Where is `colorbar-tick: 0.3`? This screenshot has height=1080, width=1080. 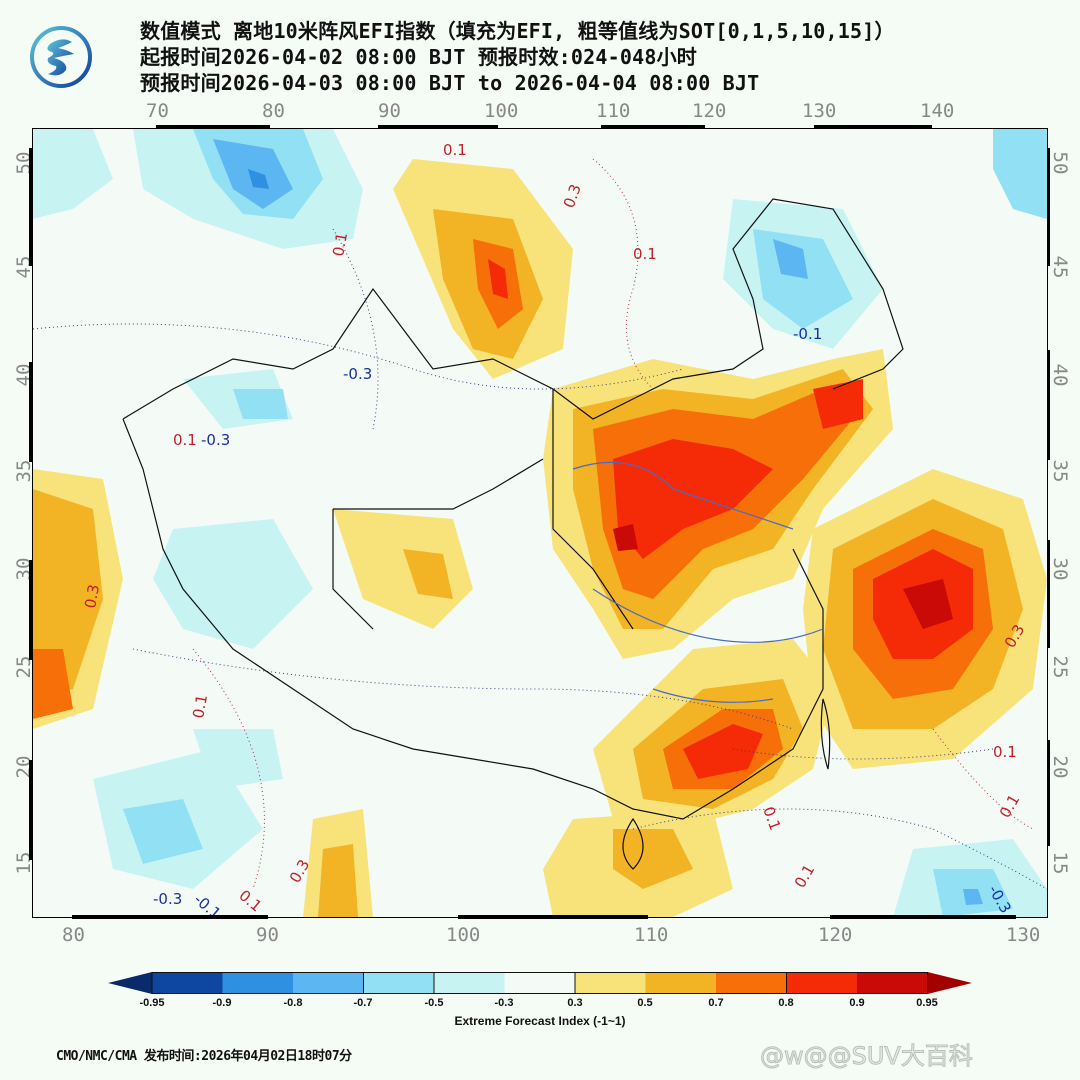 colorbar-tick: 0.3 is located at coordinates (575, 1003).